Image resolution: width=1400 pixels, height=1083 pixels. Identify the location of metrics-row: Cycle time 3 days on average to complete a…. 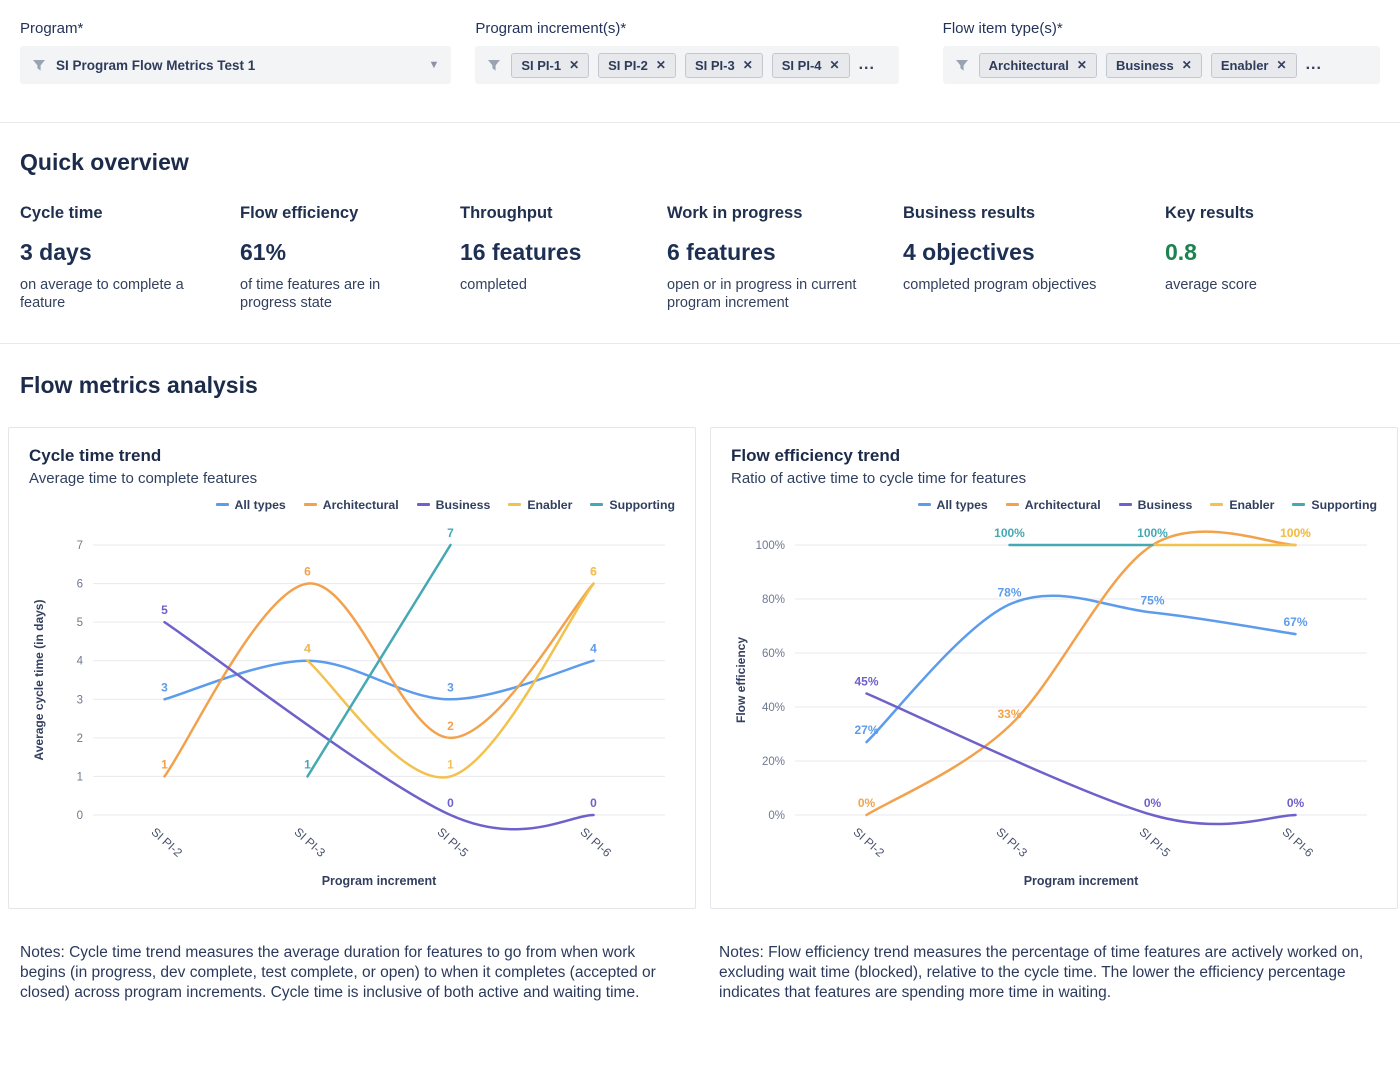
(700, 258).